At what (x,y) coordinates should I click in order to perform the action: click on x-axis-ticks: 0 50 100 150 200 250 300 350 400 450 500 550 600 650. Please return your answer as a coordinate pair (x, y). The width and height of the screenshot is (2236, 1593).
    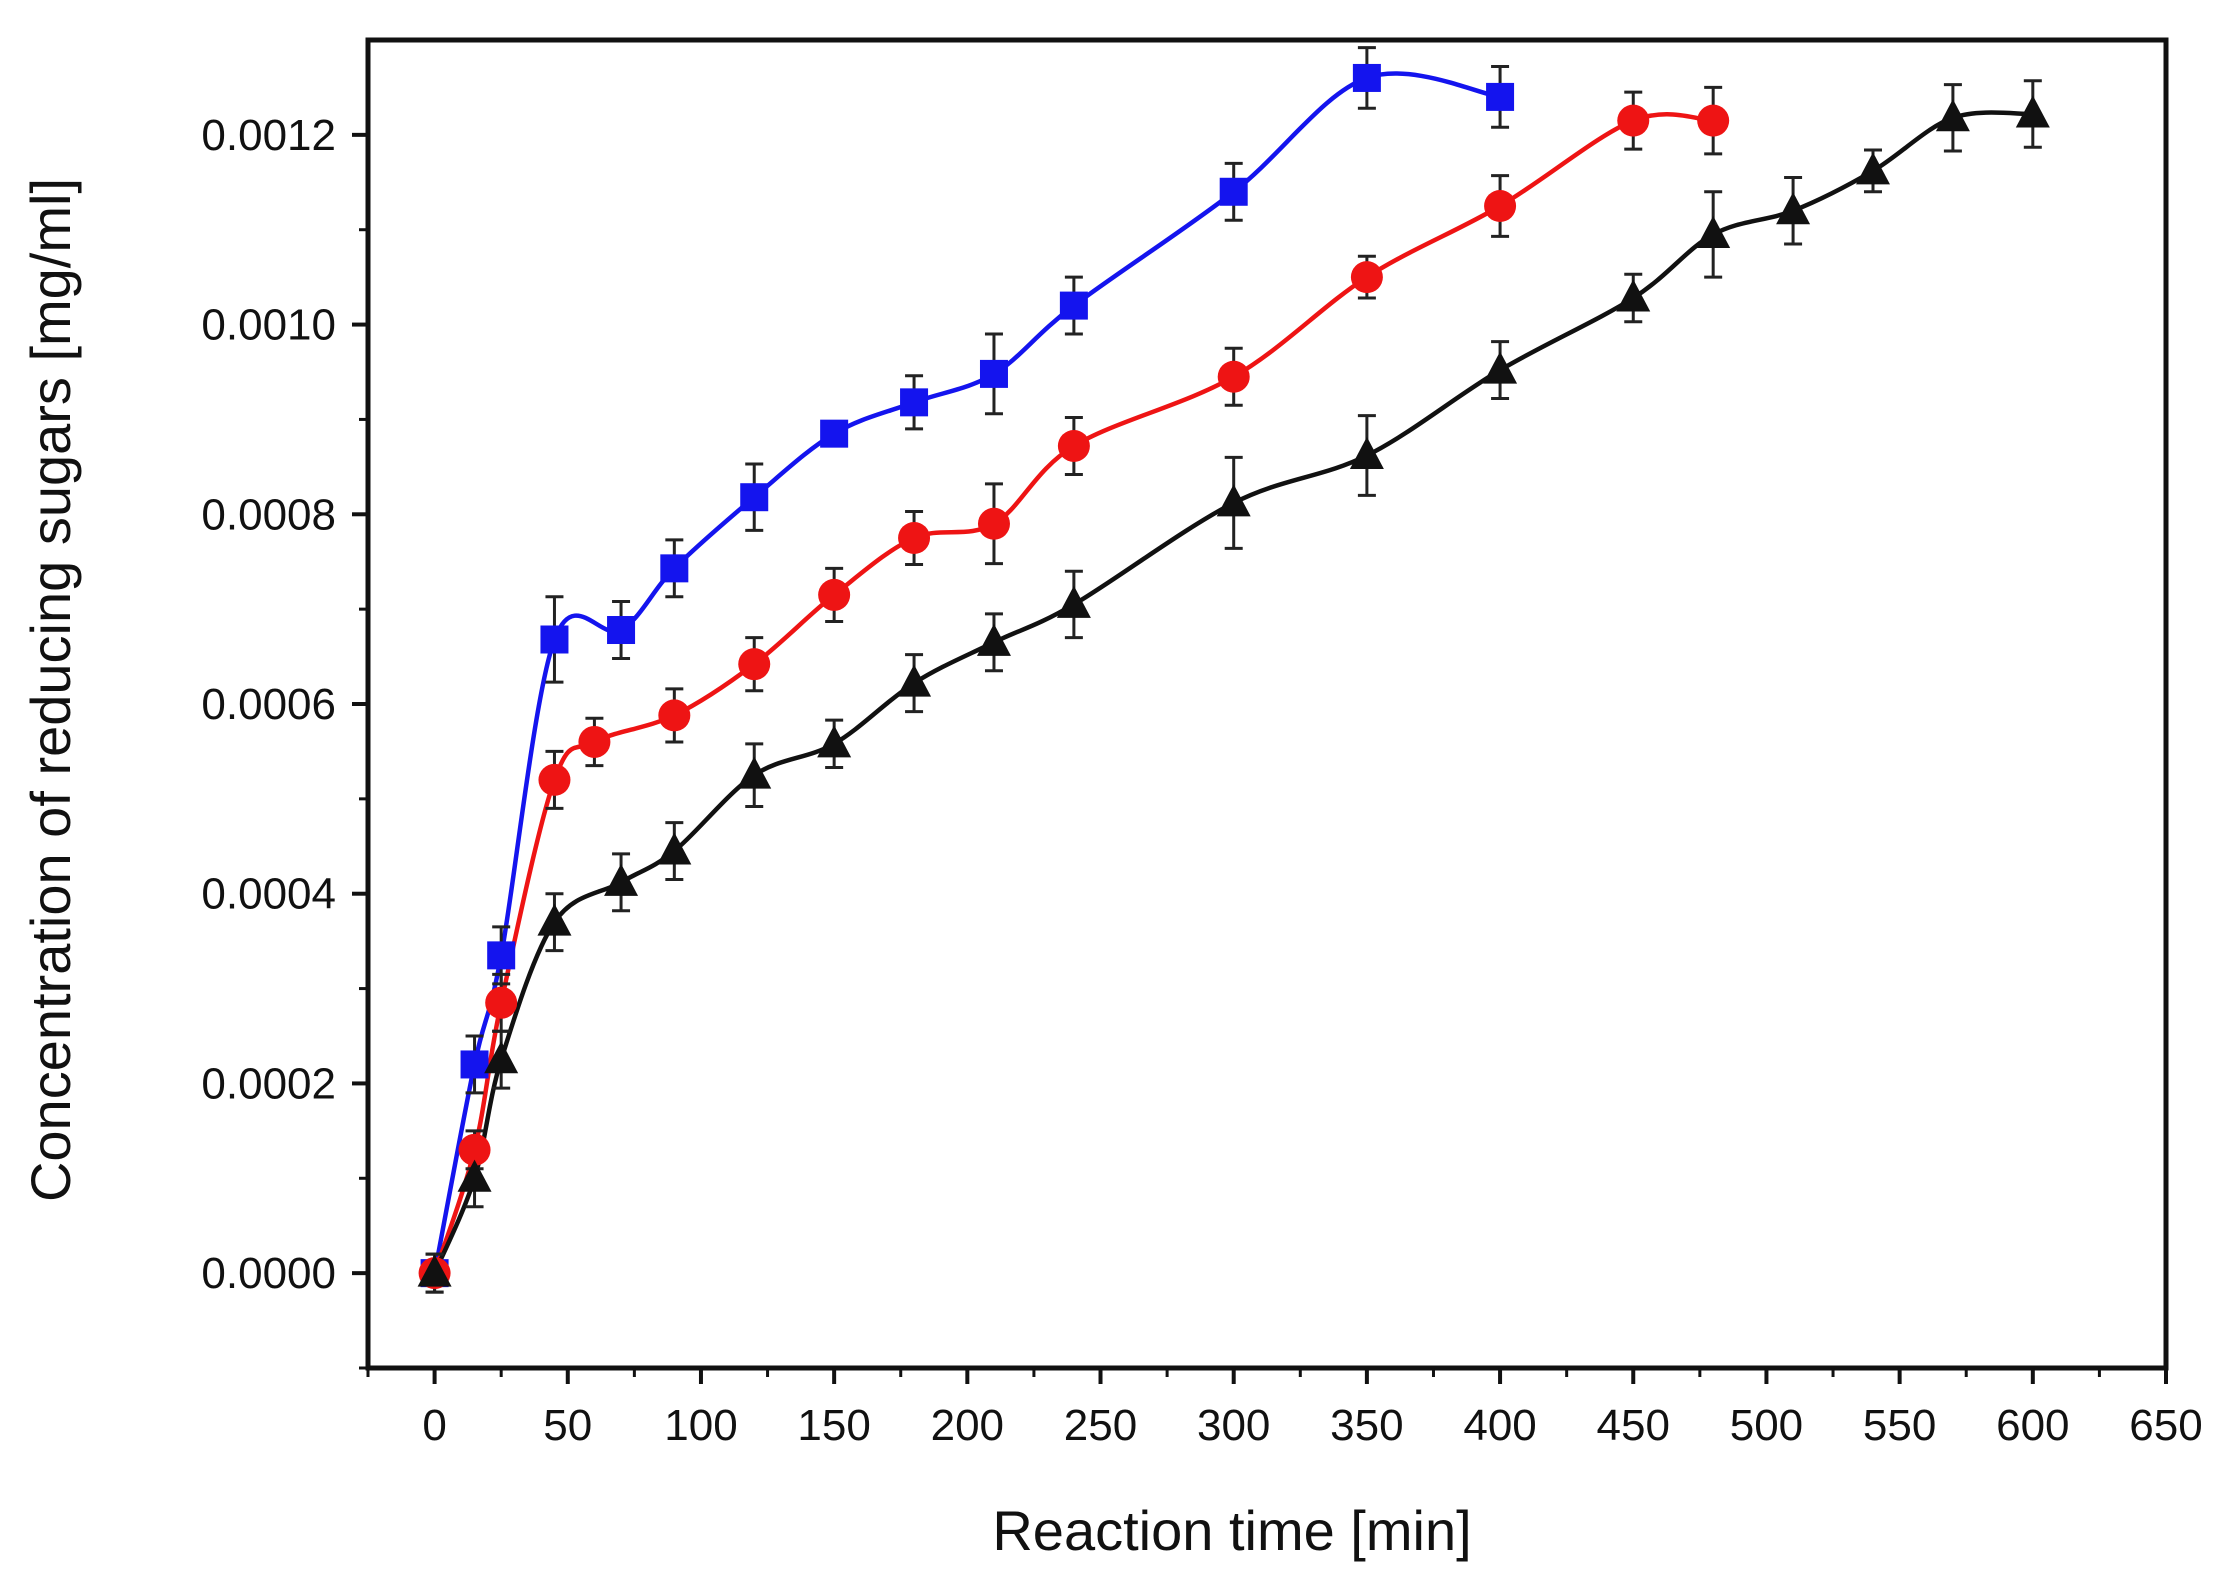
    Looking at the image, I should click on (1284, 1409).